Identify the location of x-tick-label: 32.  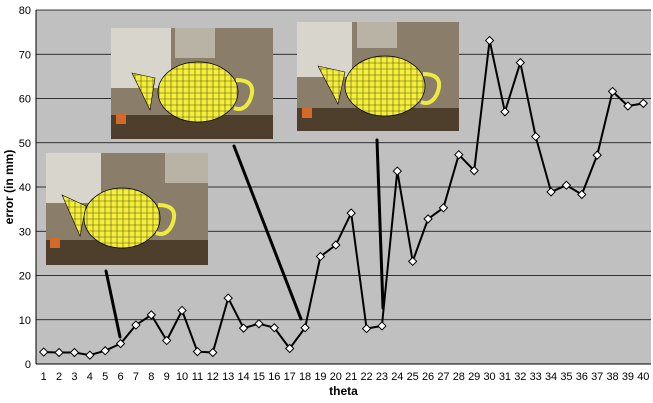
(520, 377).